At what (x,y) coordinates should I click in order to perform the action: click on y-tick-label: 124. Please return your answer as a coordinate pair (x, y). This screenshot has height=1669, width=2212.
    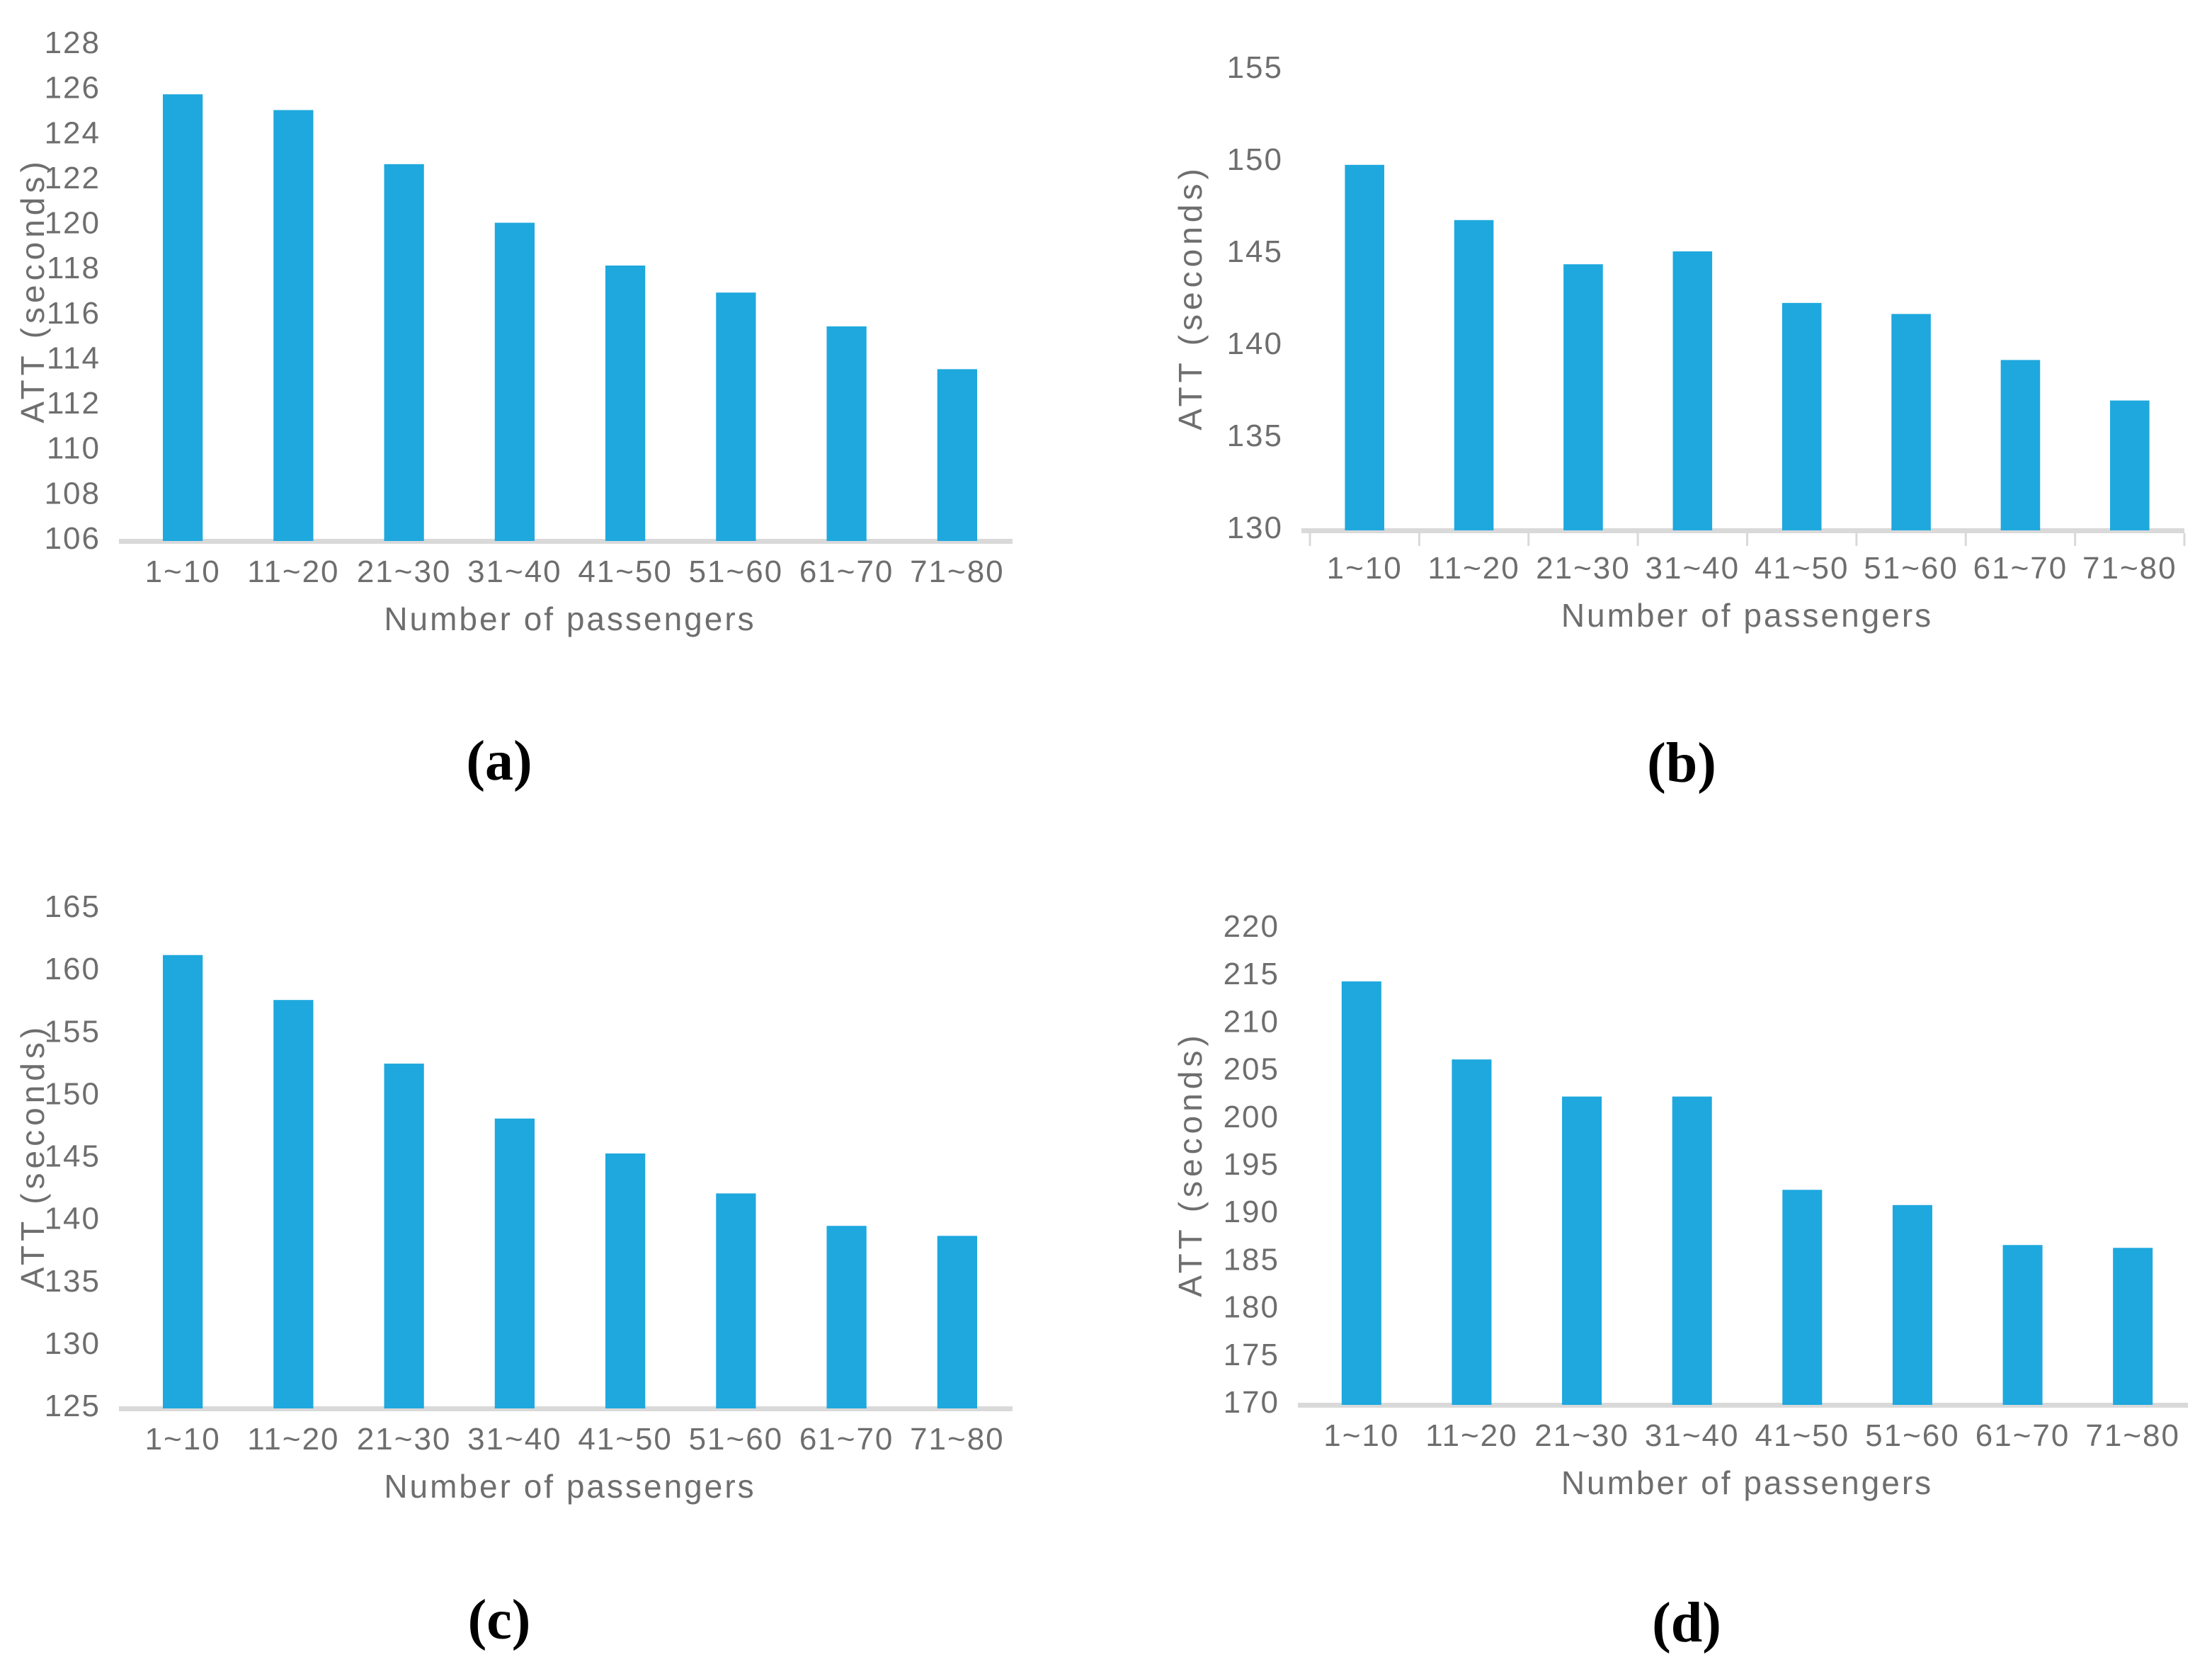
    Looking at the image, I should click on (73, 132).